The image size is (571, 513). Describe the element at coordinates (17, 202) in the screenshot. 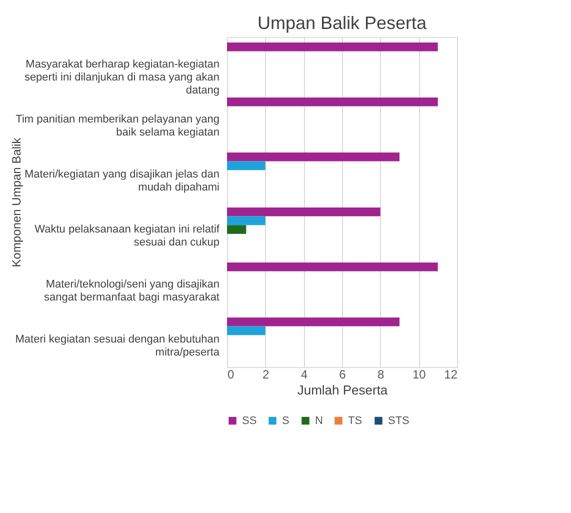

I see `y-axis-title: Komponen Umpan Balik` at that location.